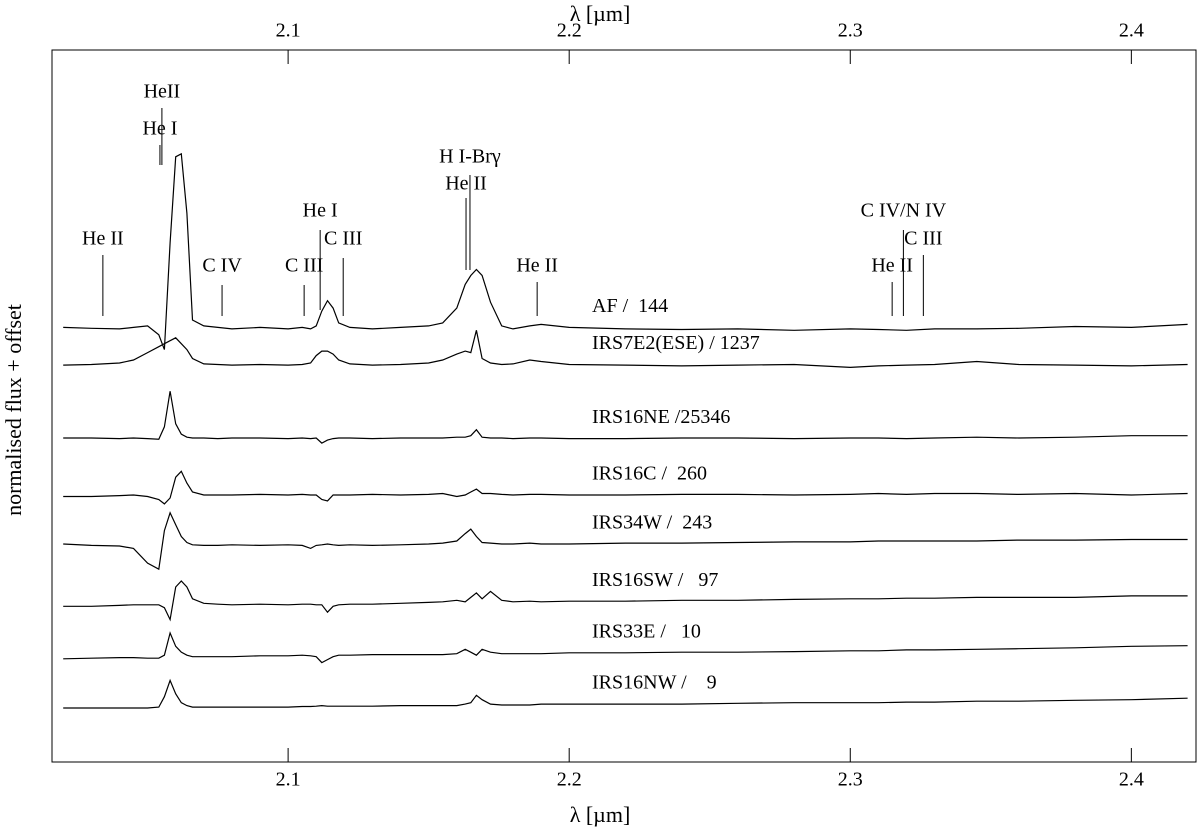 This screenshot has width=1200, height=834. What do you see at coordinates (850, 780) in the screenshot?
I see `x-tick-label: 2.3` at bounding box center [850, 780].